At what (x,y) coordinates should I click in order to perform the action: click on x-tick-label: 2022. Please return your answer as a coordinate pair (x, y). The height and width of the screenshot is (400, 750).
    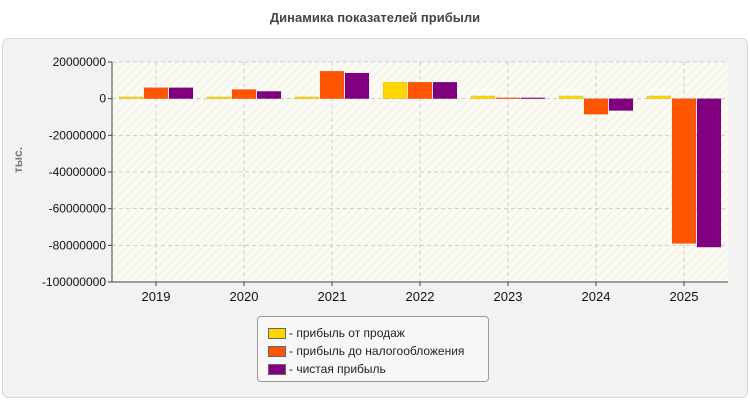
    Looking at the image, I should click on (420, 296).